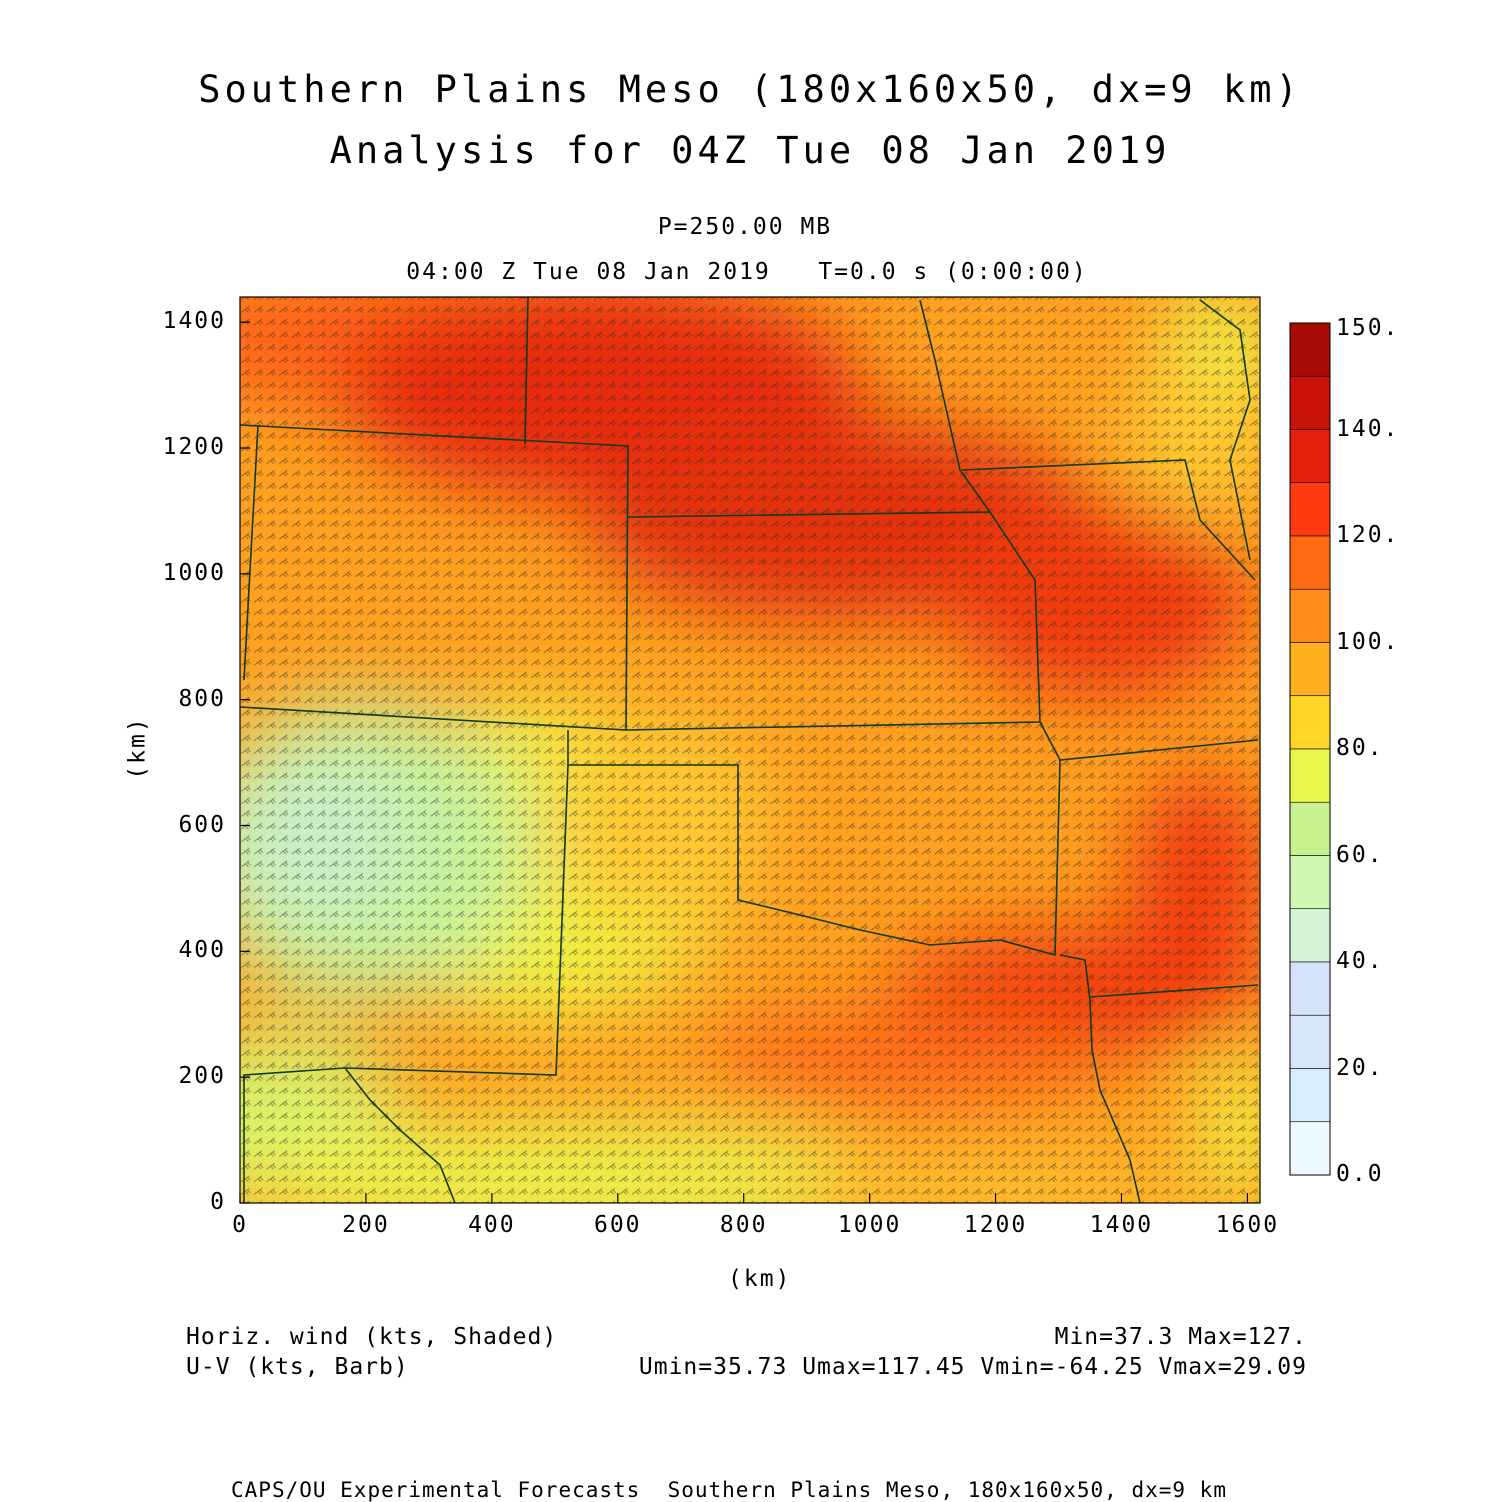  I want to click on colorbar-label: 80., so click(1360, 748).